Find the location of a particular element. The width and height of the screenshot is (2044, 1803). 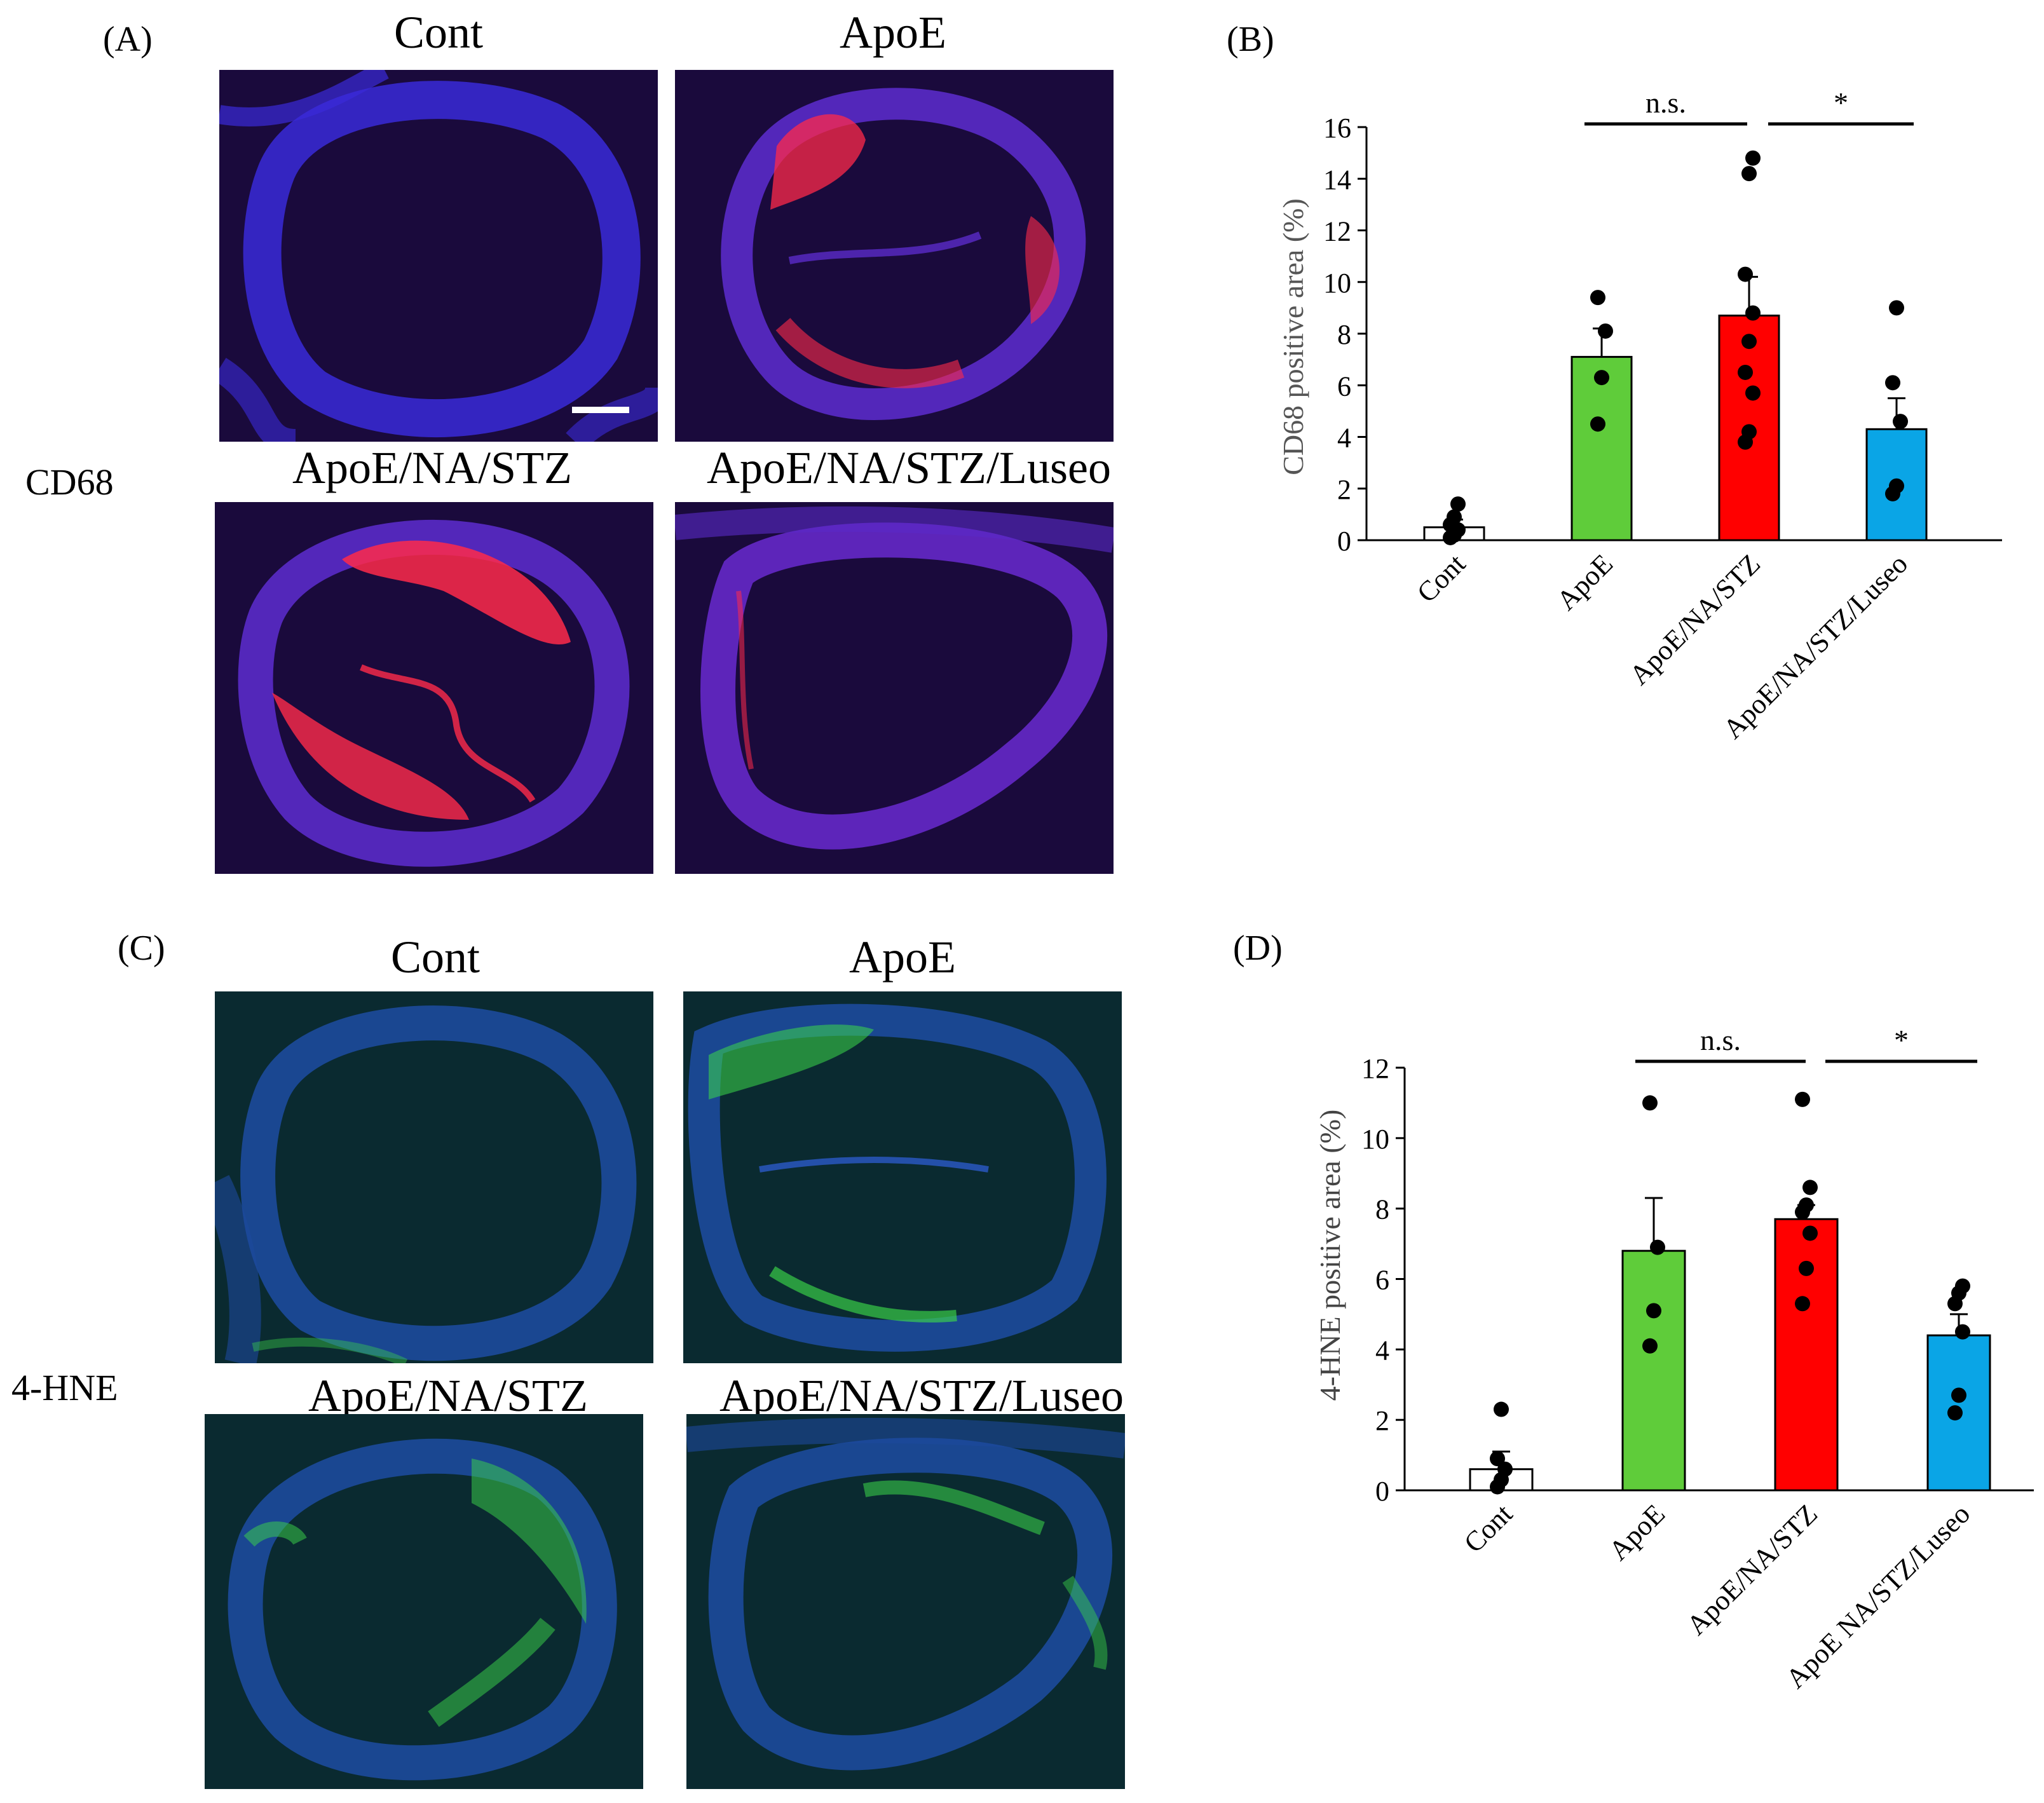

ylabel: 4-HNE positive area (%) is located at coordinates (1330, 1255).